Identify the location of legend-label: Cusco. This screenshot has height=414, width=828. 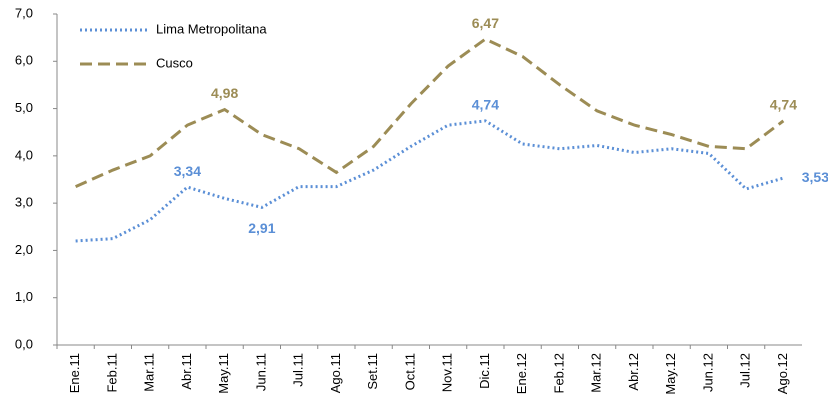
(174, 62).